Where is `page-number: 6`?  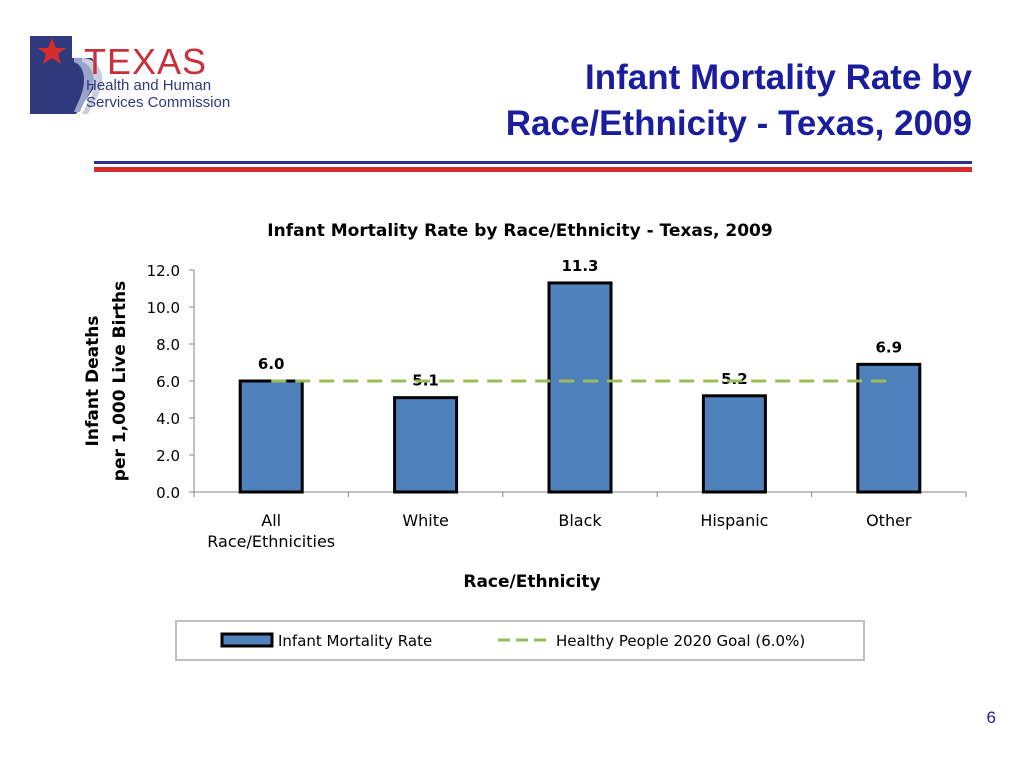 page-number: 6 is located at coordinates (991, 717).